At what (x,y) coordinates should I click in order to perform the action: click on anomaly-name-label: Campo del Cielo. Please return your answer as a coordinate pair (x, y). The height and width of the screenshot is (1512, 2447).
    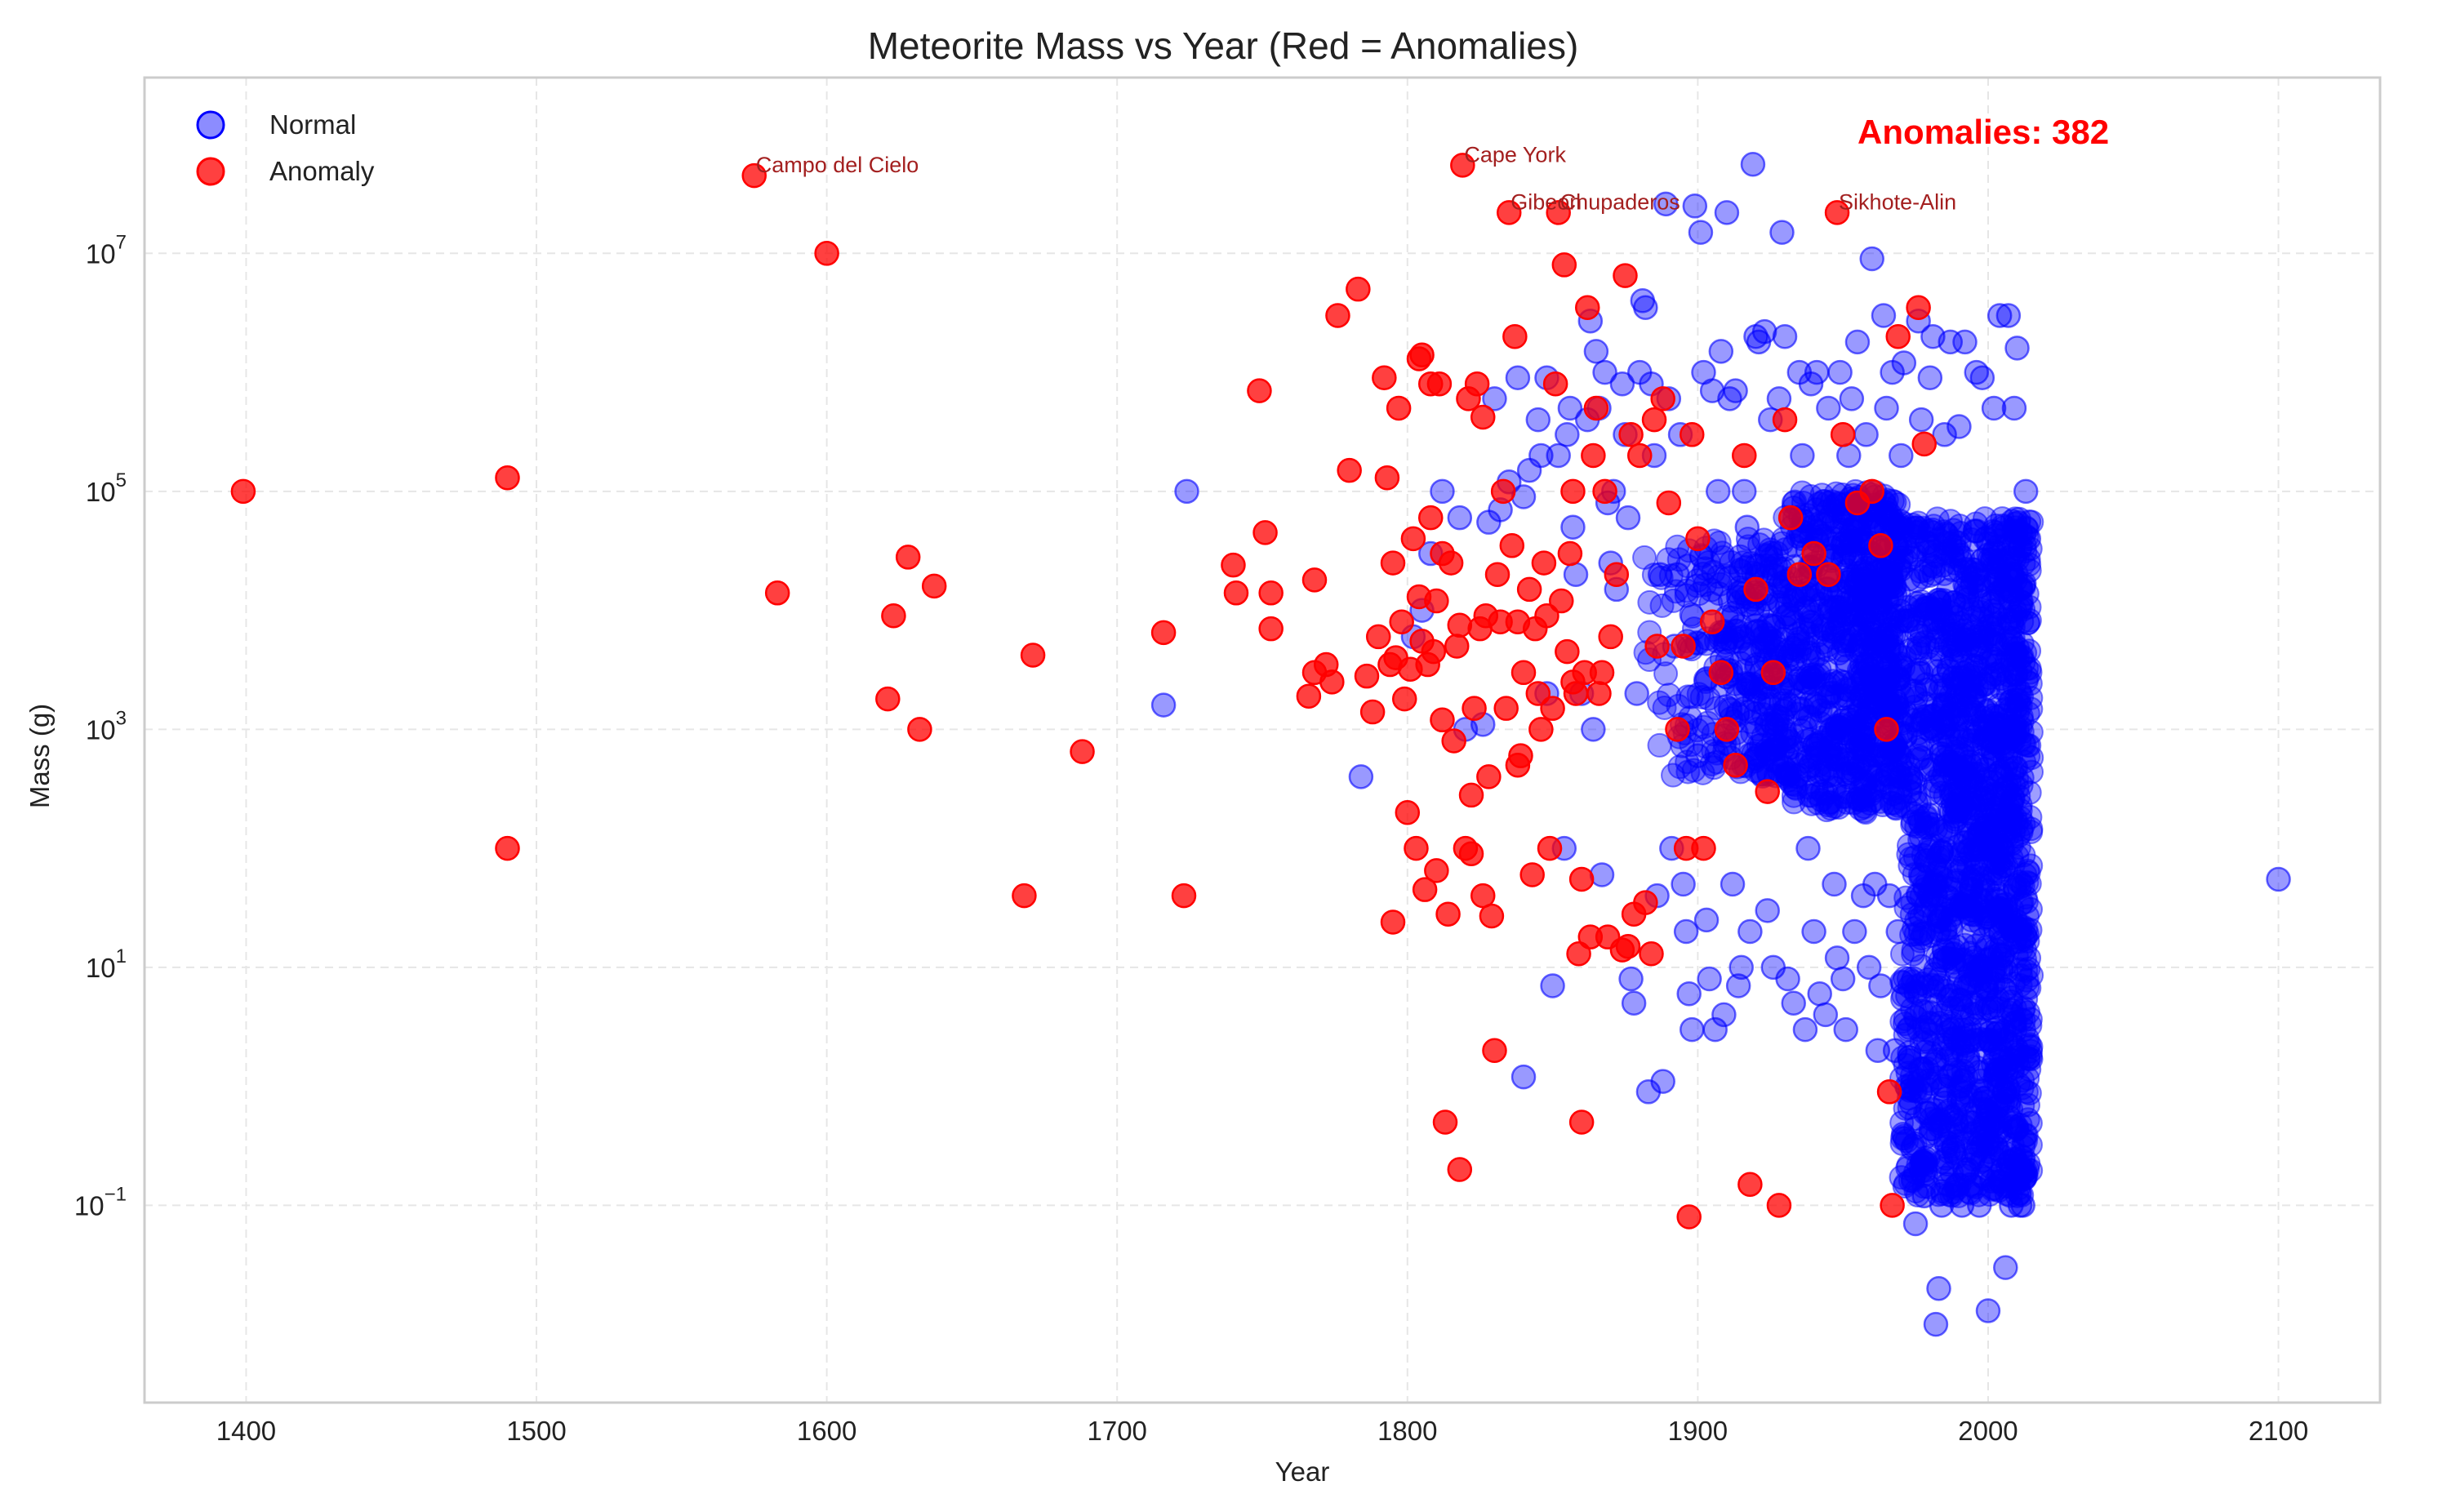
    Looking at the image, I should click on (837, 165).